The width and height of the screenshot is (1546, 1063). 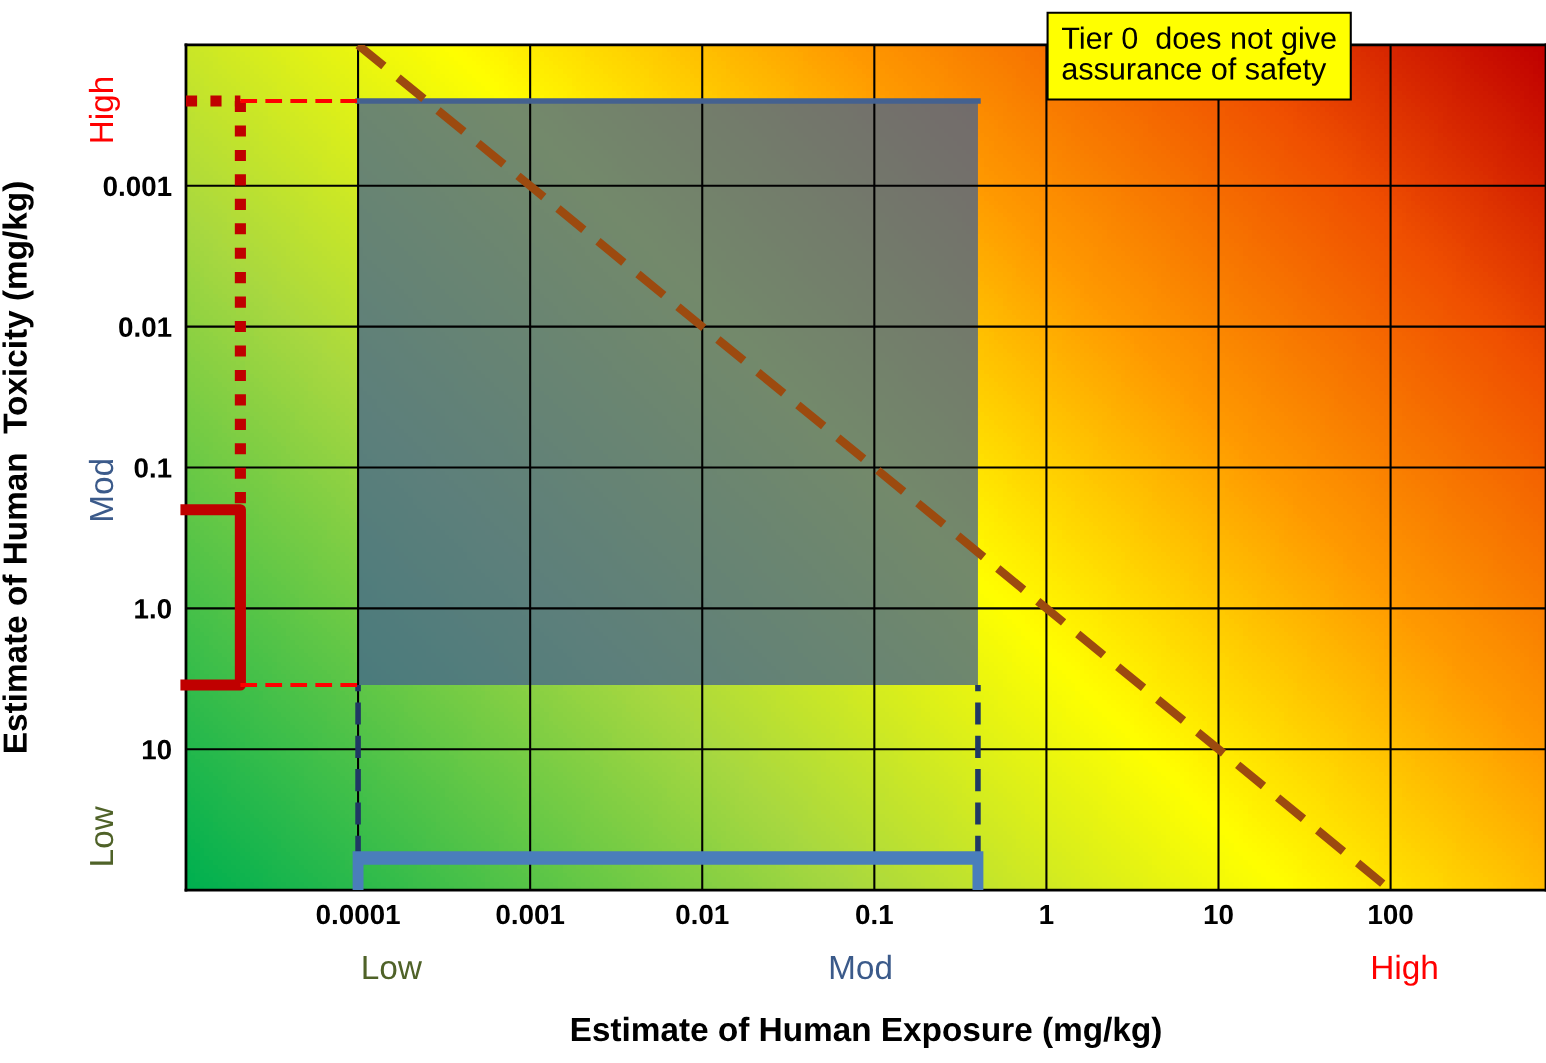 I want to click on x-tick-label: 0.01, so click(x=702, y=914).